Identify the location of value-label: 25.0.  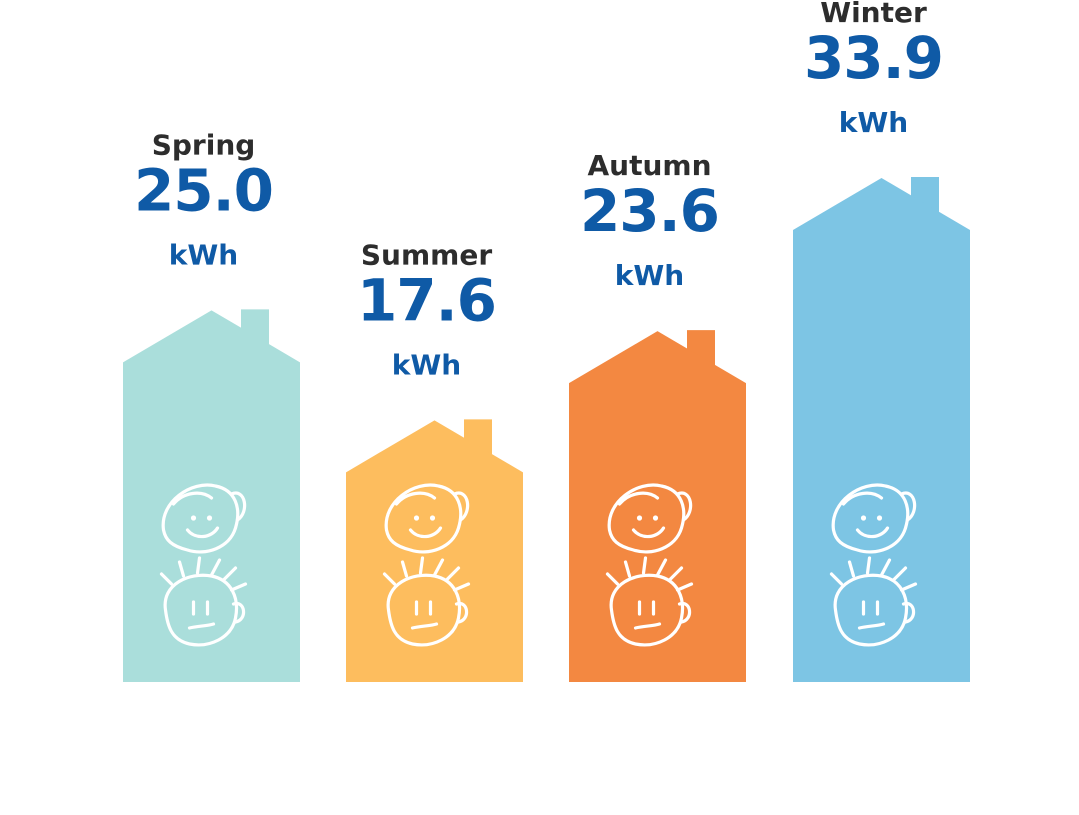
(203, 190).